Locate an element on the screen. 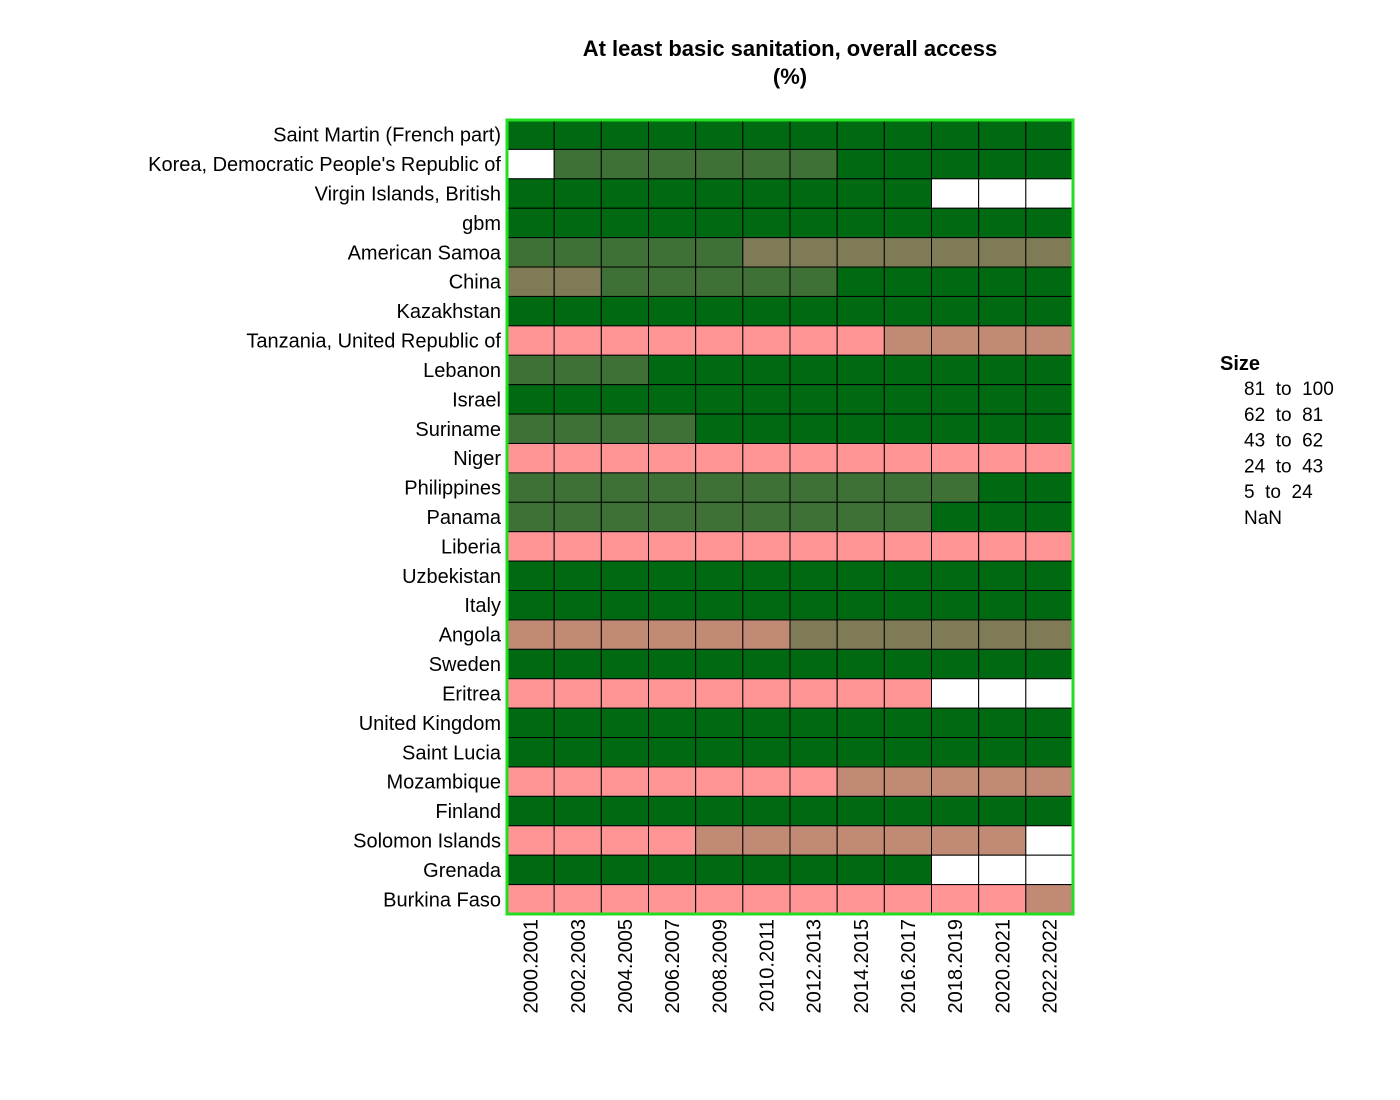 Image resolution: width=1400 pixels, height=1100 pixels. row-label: Saint Lucia is located at coordinates (452, 753).